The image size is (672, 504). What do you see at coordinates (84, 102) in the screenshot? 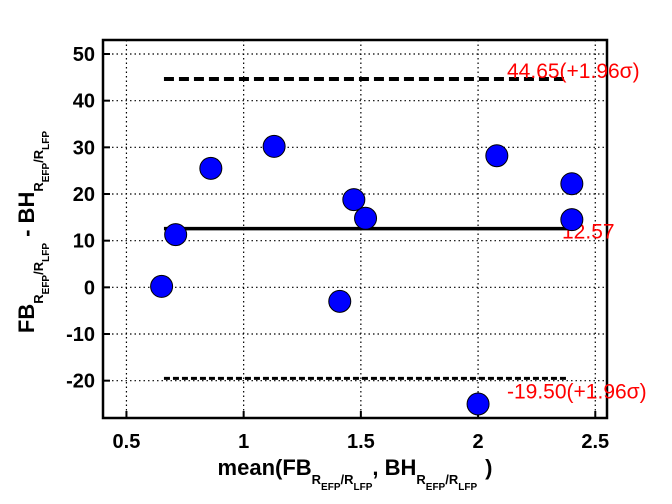
I see `y-tick-label: 40` at bounding box center [84, 102].